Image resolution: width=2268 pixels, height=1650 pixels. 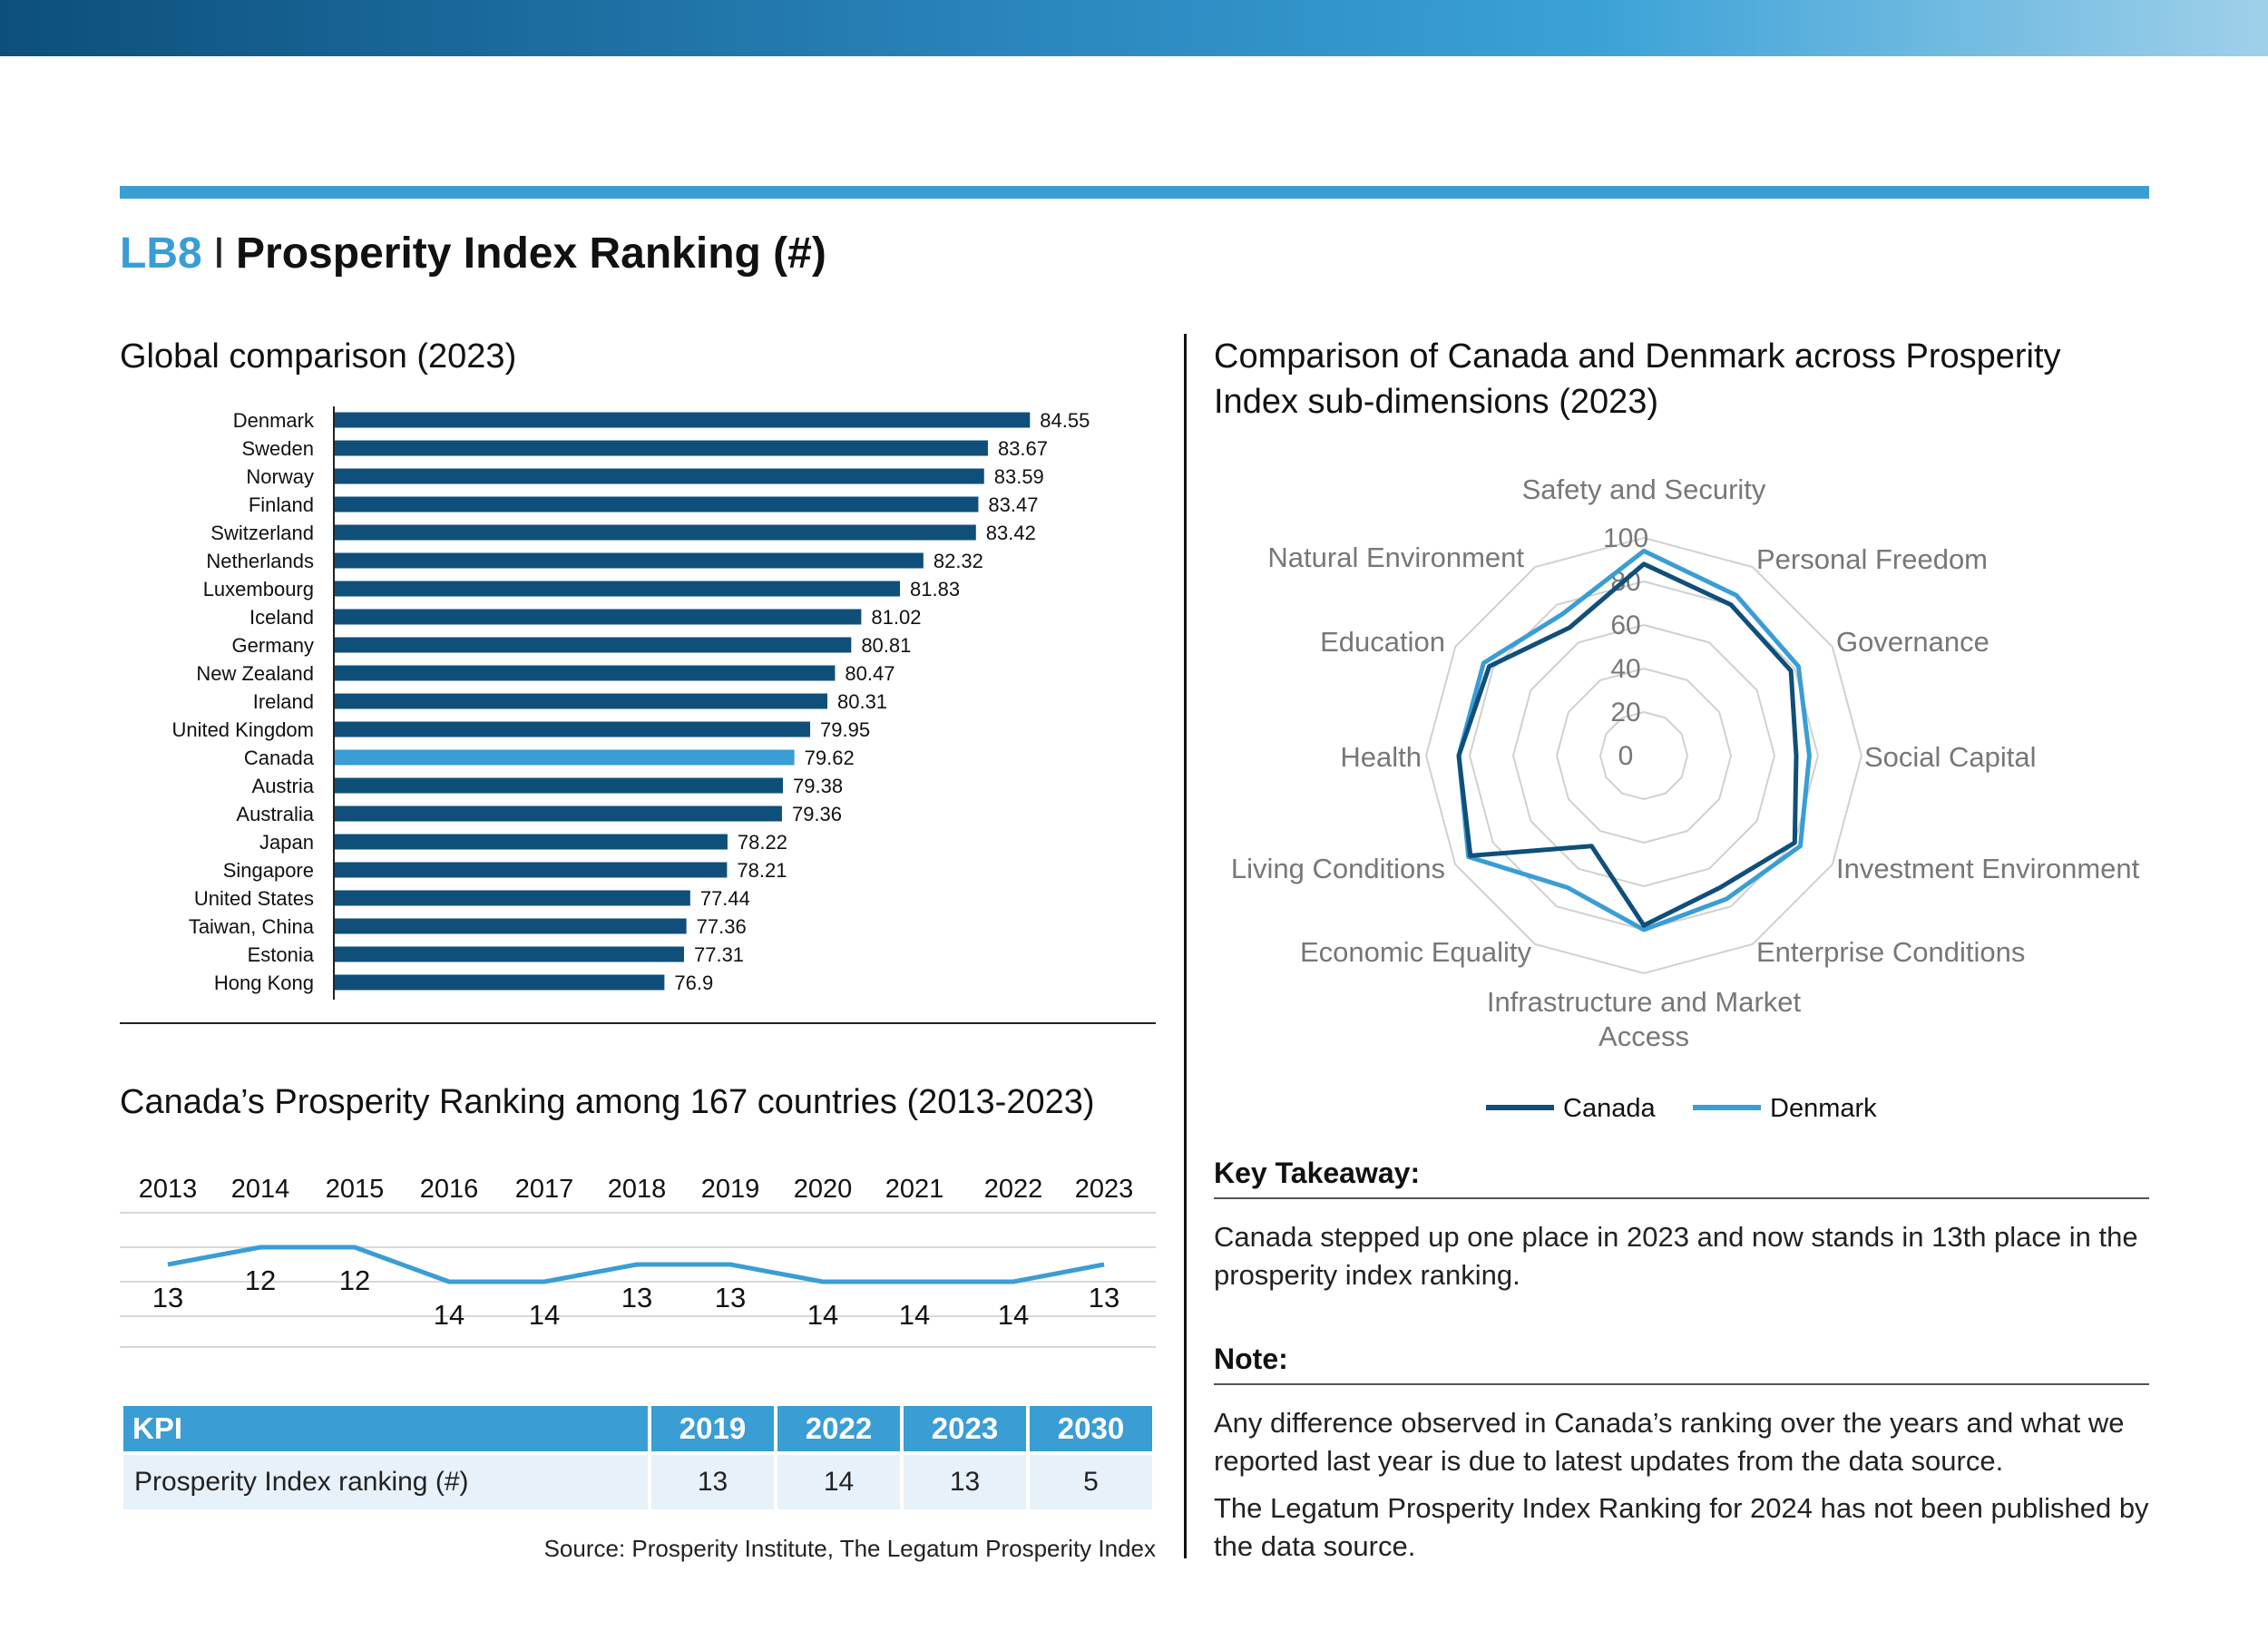 What do you see at coordinates (512, 898) in the screenshot?
I see `bar-united-states` at bounding box center [512, 898].